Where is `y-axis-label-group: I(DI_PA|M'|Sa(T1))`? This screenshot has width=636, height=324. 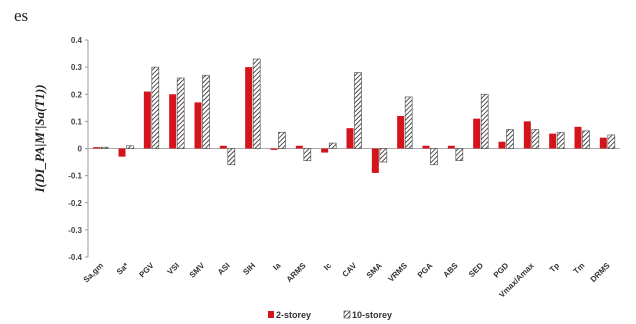 y-axis-label-group: I(DI_PA|M'|Sa(T1)) is located at coordinates (39, 138).